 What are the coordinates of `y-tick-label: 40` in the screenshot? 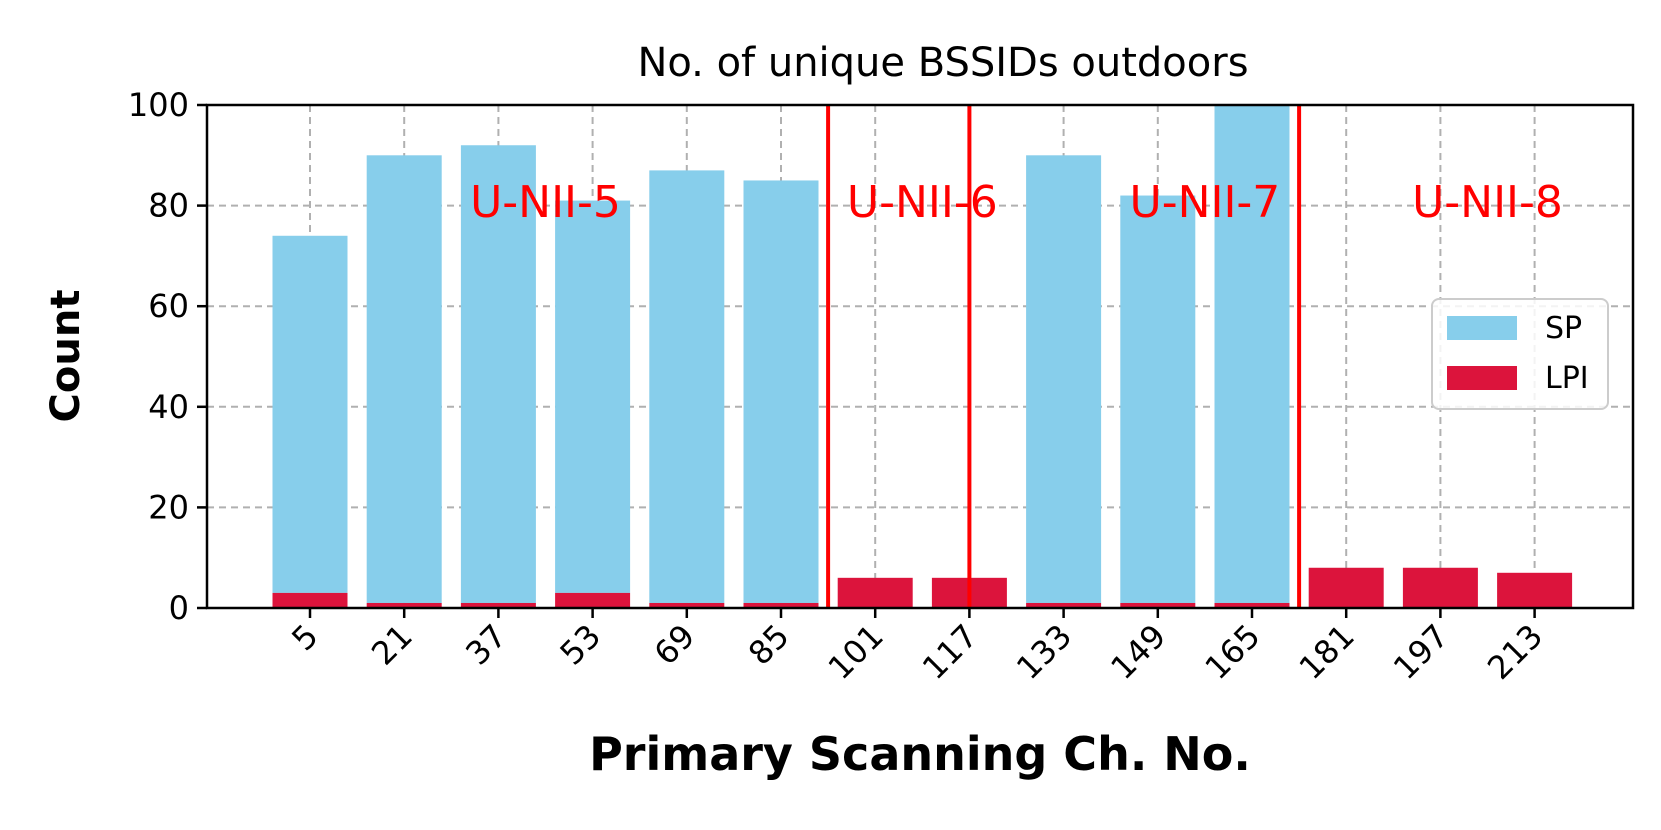 It's located at (168, 407).